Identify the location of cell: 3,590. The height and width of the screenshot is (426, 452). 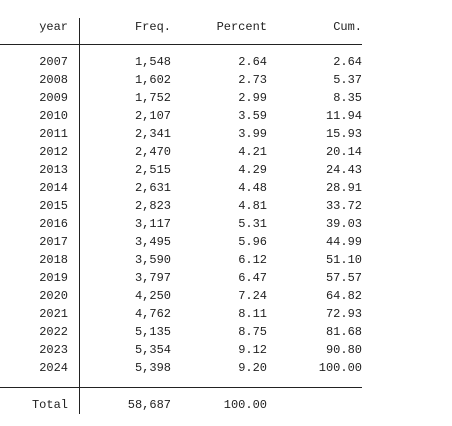
(153, 260).